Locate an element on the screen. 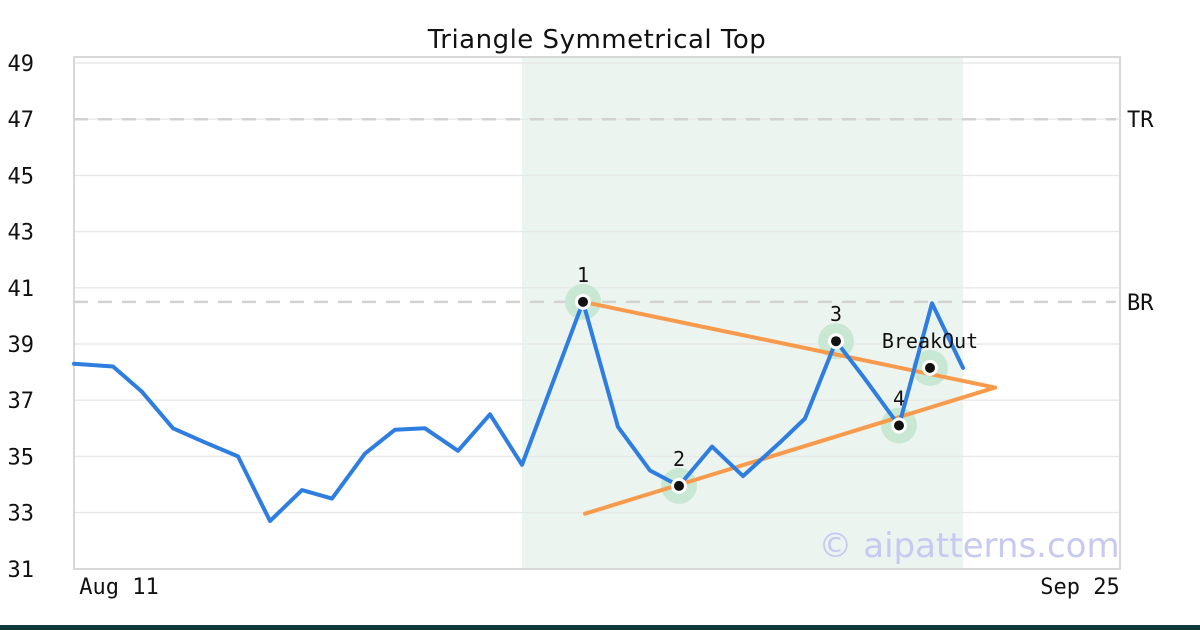 The image size is (1200, 630). level-label-br: BR is located at coordinates (1140, 303).